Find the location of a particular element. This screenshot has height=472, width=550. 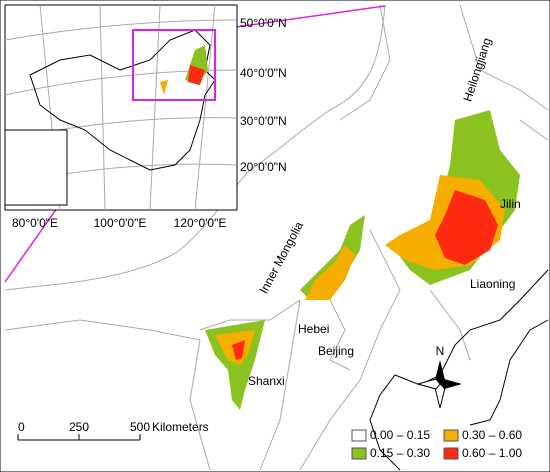

lon-label: 120°0'0"E is located at coordinates (200, 223).